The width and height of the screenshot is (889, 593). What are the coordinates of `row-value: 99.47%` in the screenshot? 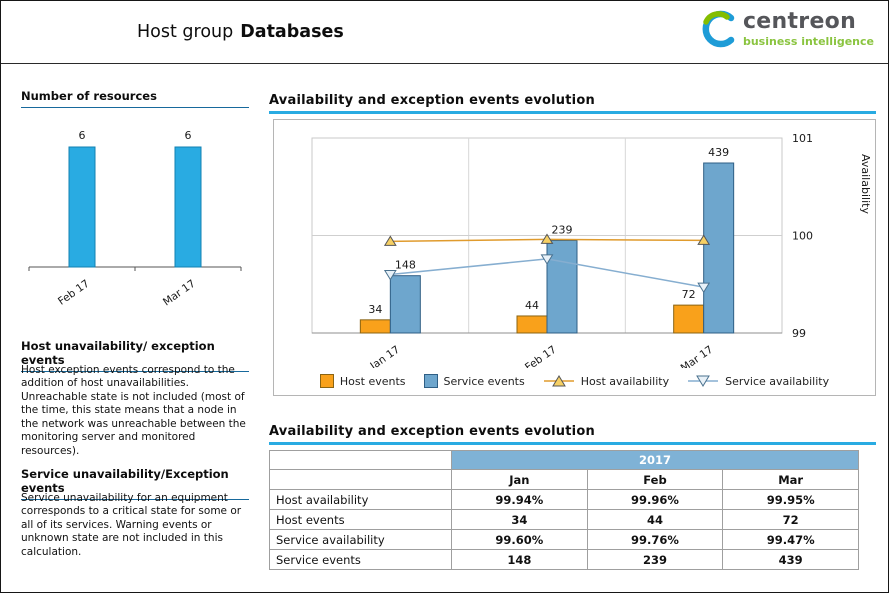 It's located at (790, 539).